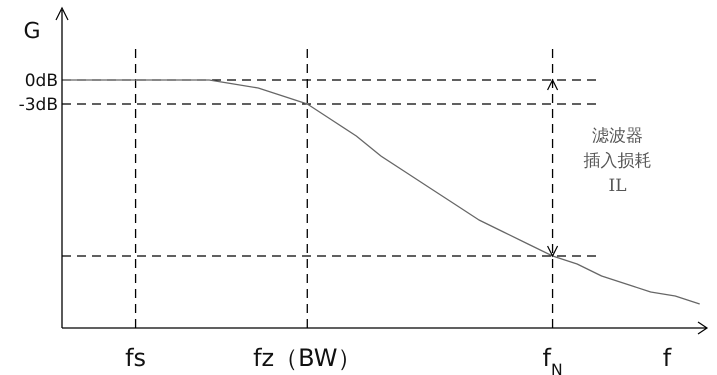 The width and height of the screenshot is (717, 375). I want to click on y-axis-title: G, so click(32, 31).